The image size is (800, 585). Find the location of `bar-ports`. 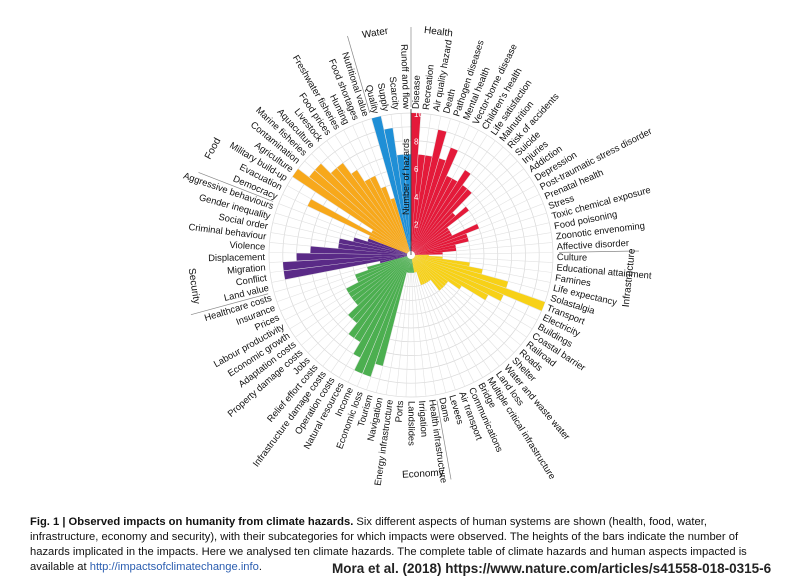

bar-ports is located at coordinates (410, 265).